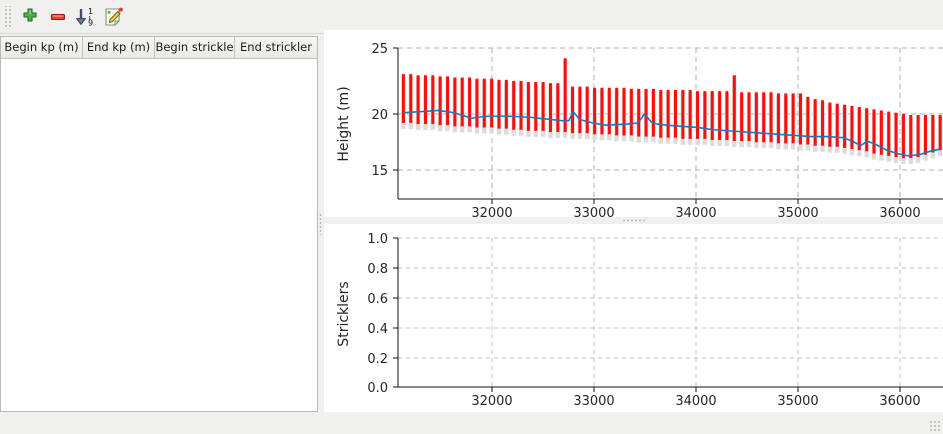 The width and height of the screenshot is (943, 434). What do you see at coordinates (379, 49) in the screenshot?
I see `height-ytick-25: 25` at bounding box center [379, 49].